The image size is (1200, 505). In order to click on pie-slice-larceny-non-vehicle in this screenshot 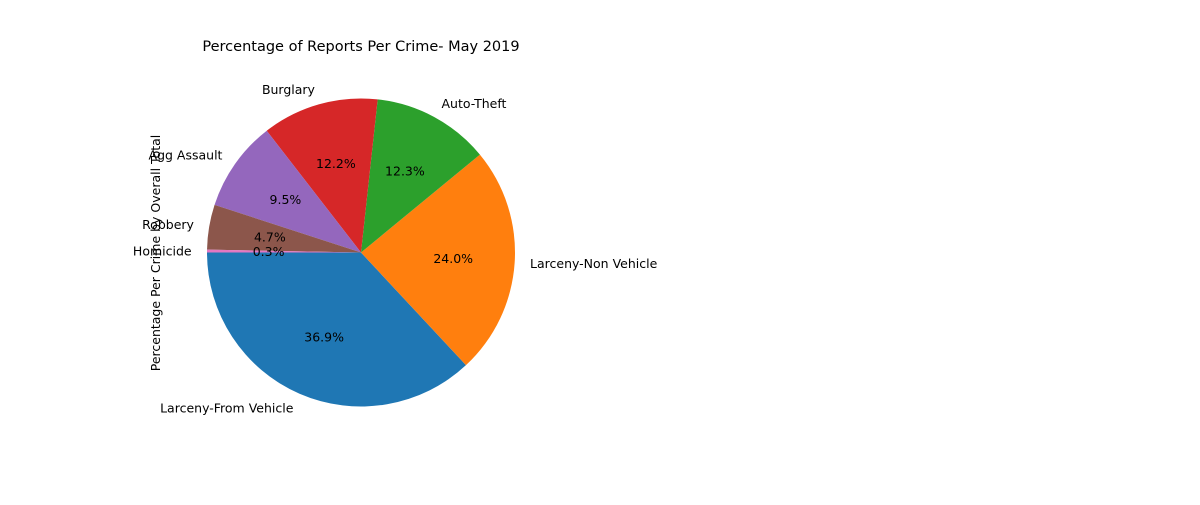, I will do `click(438, 260)`.